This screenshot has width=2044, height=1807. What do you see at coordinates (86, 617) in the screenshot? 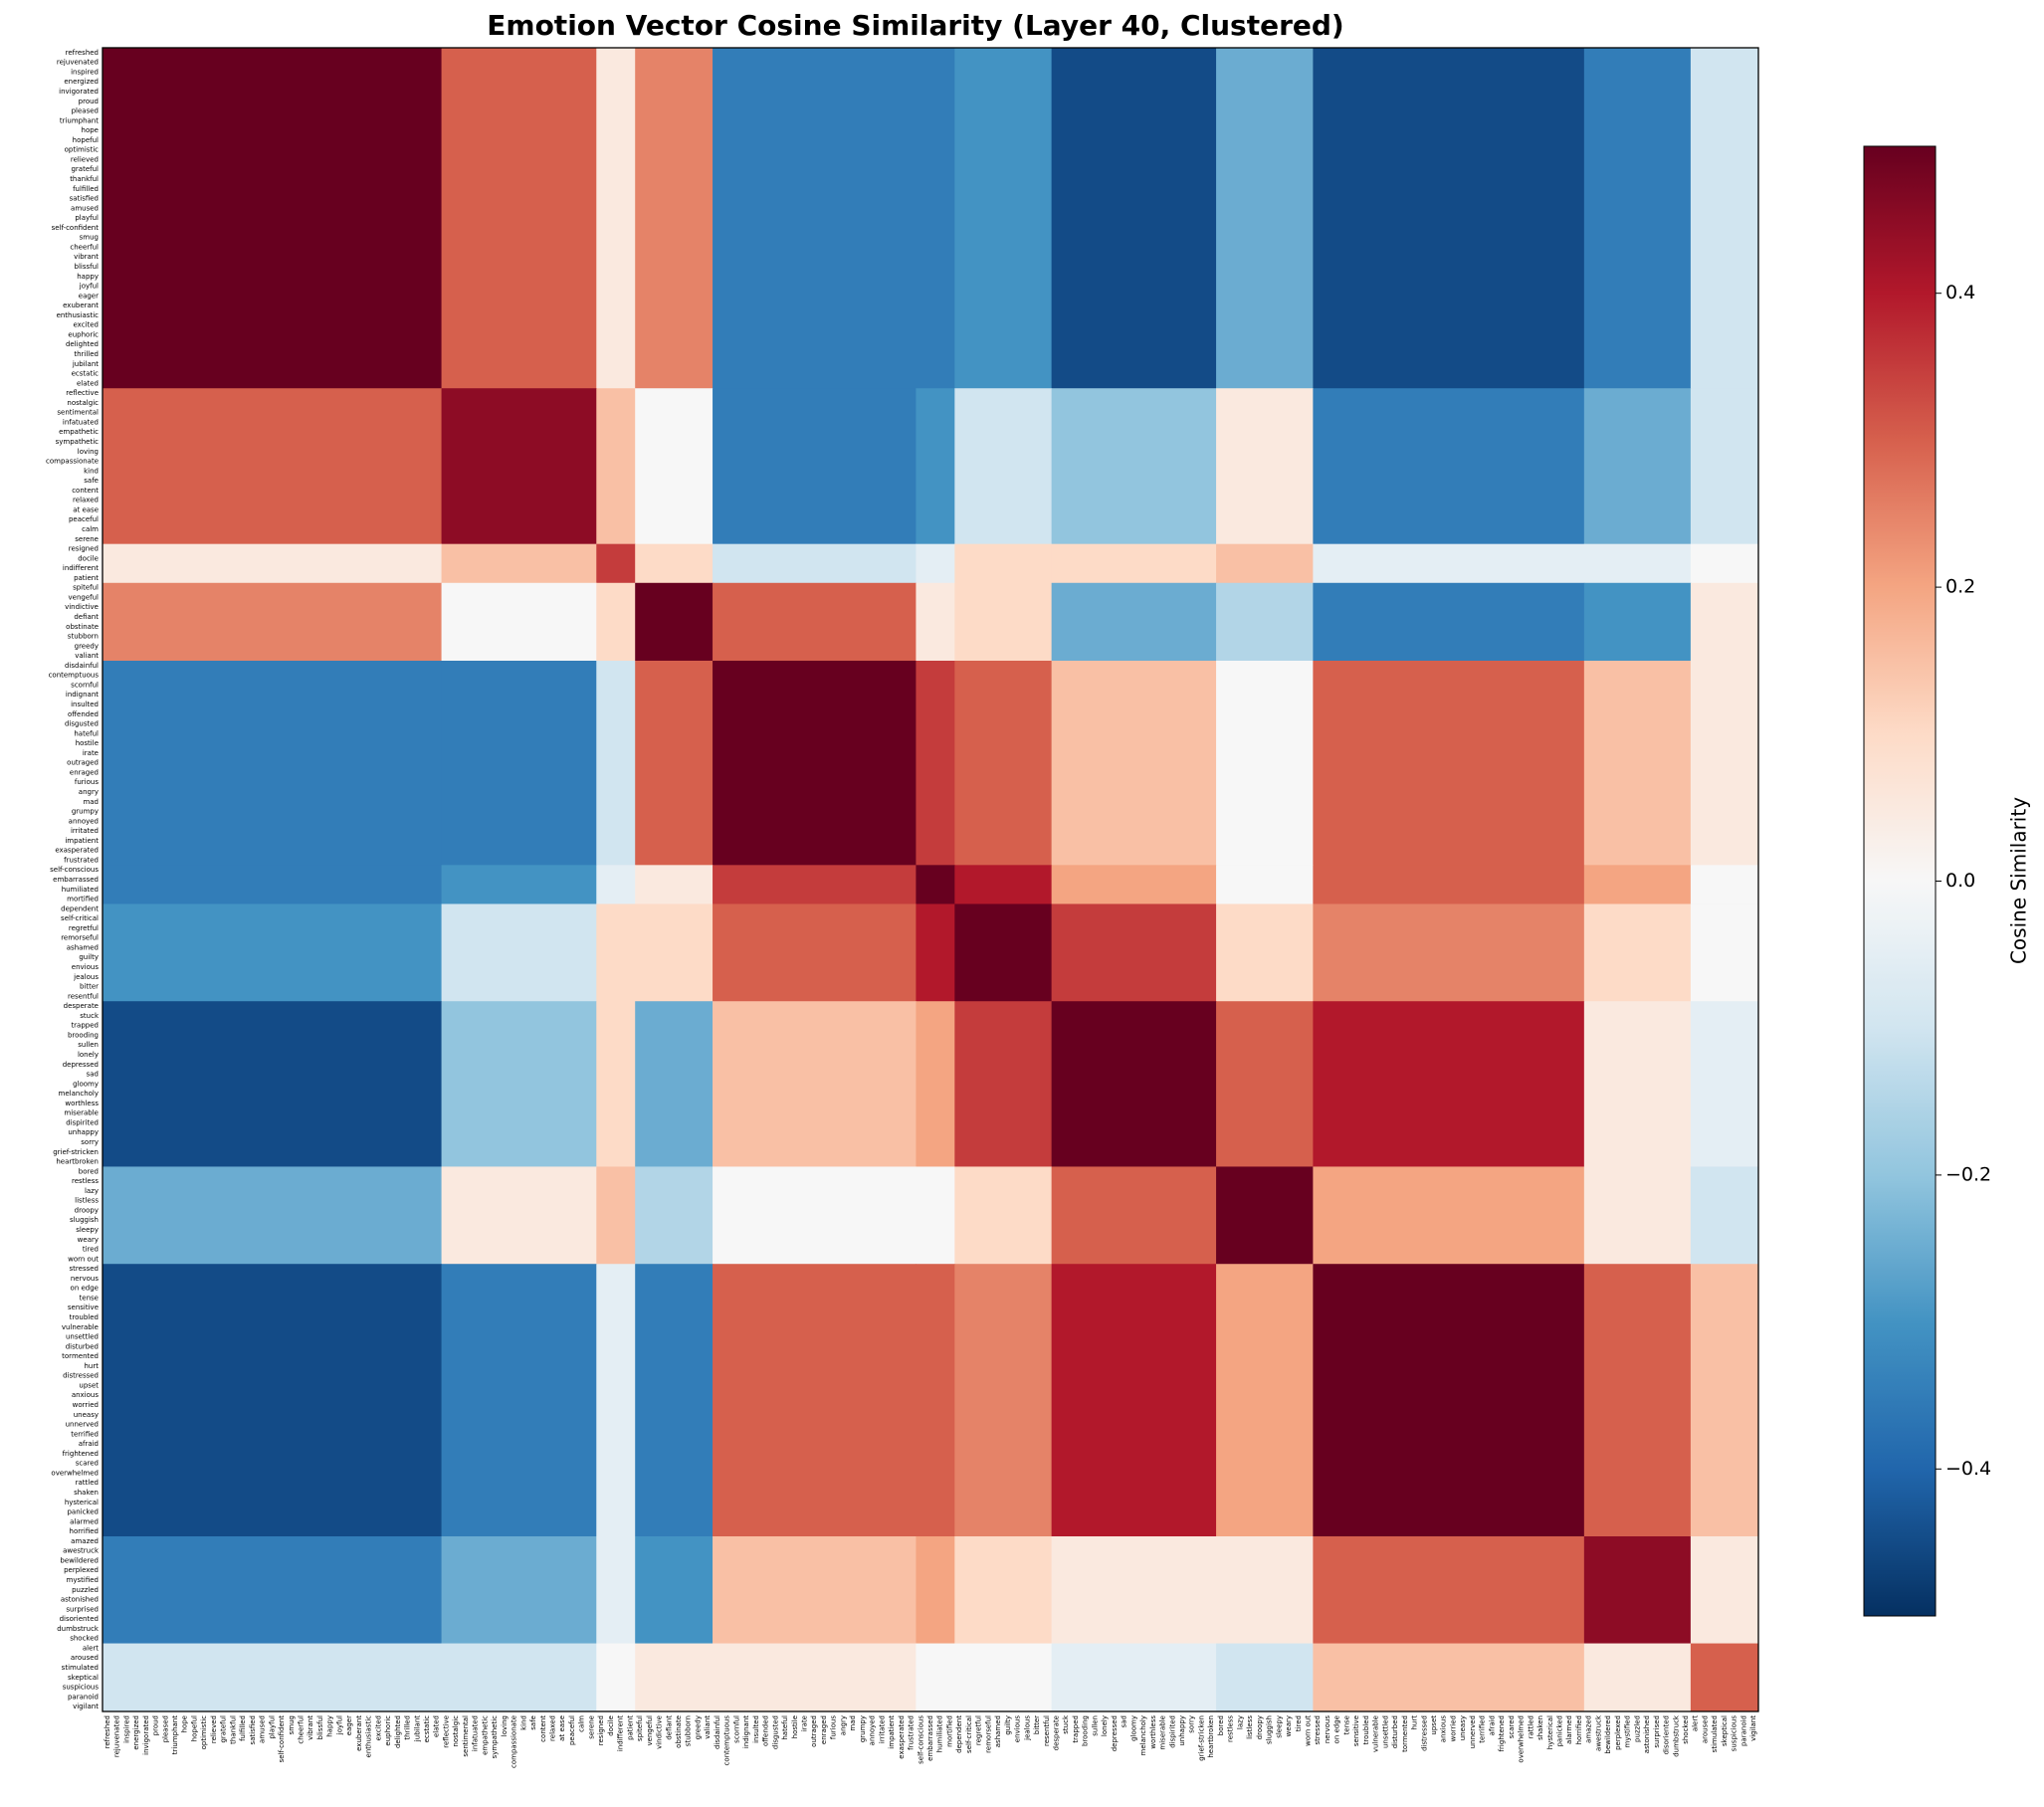
I see `y-tick-label: defiant` at bounding box center [86, 617].